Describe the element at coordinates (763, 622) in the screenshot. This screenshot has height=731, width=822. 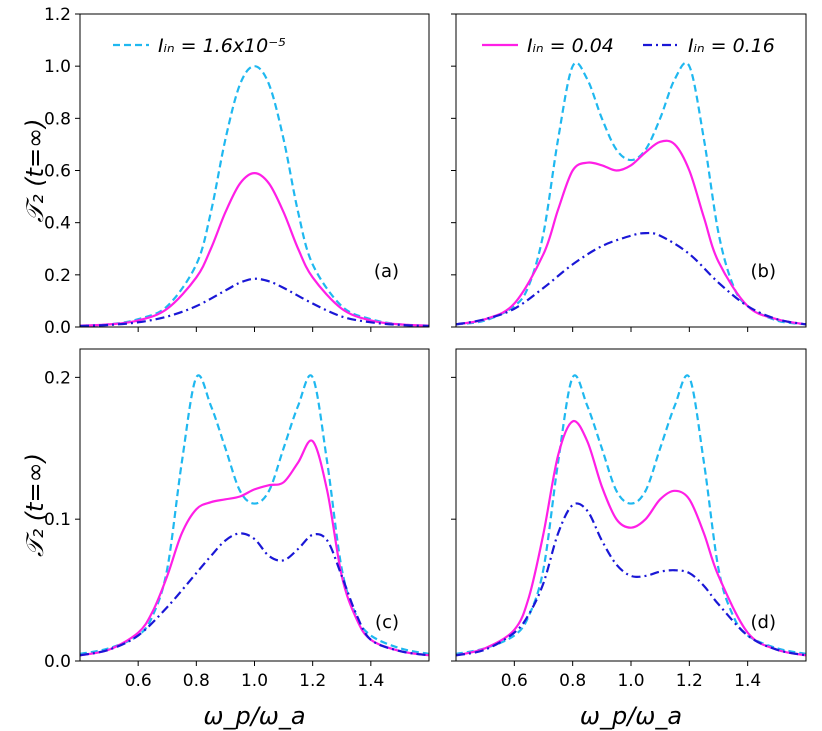
I see `panel-label: (d)` at that location.